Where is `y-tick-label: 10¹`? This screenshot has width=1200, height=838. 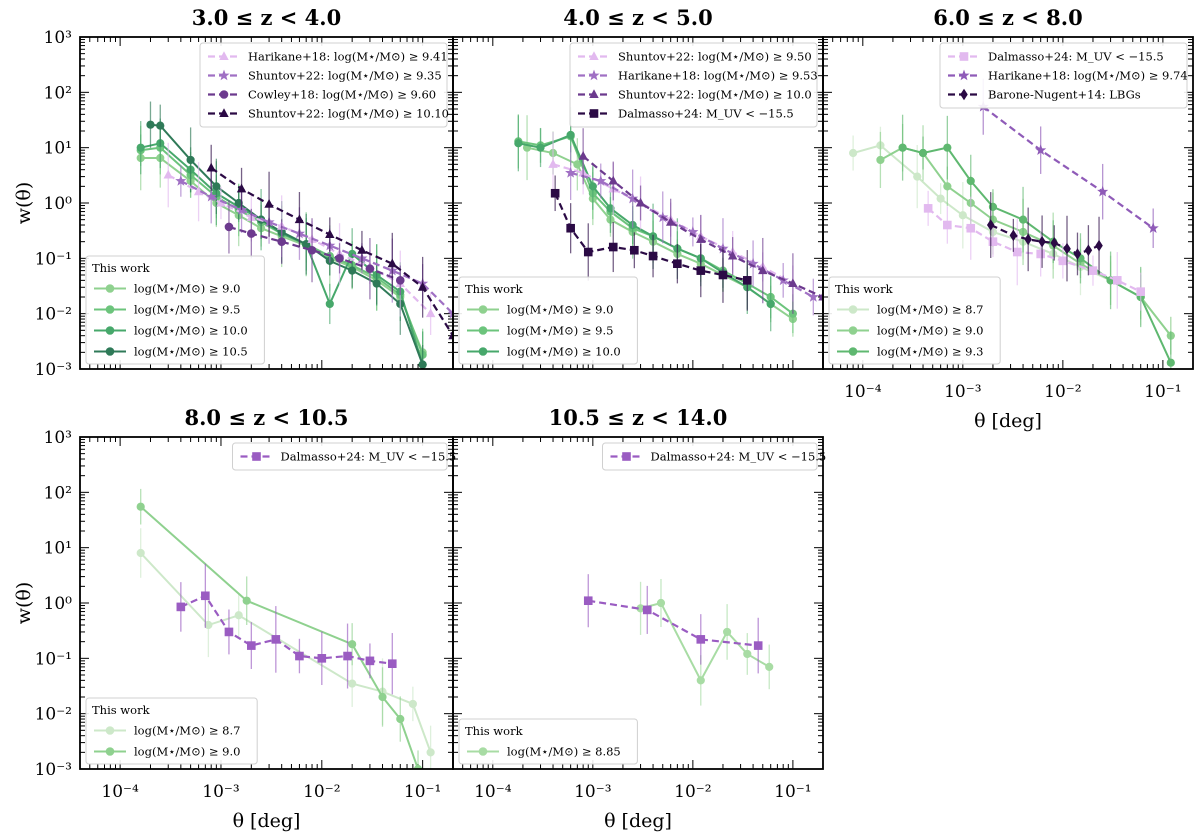 y-tick-label: 10¹ is located at coordinates (58, 149).